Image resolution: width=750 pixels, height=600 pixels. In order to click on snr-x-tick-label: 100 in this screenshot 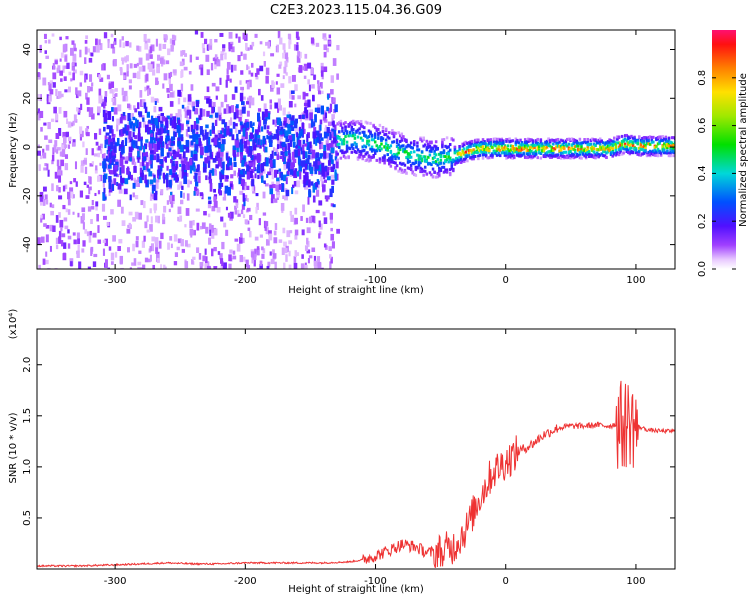, I will do `click(635, 581)`.